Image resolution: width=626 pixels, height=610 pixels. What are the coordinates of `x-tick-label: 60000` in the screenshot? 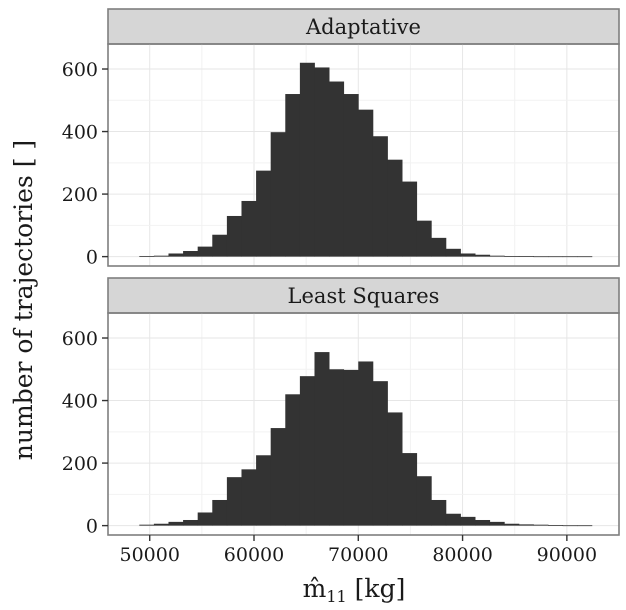 It's located at (254, 555).